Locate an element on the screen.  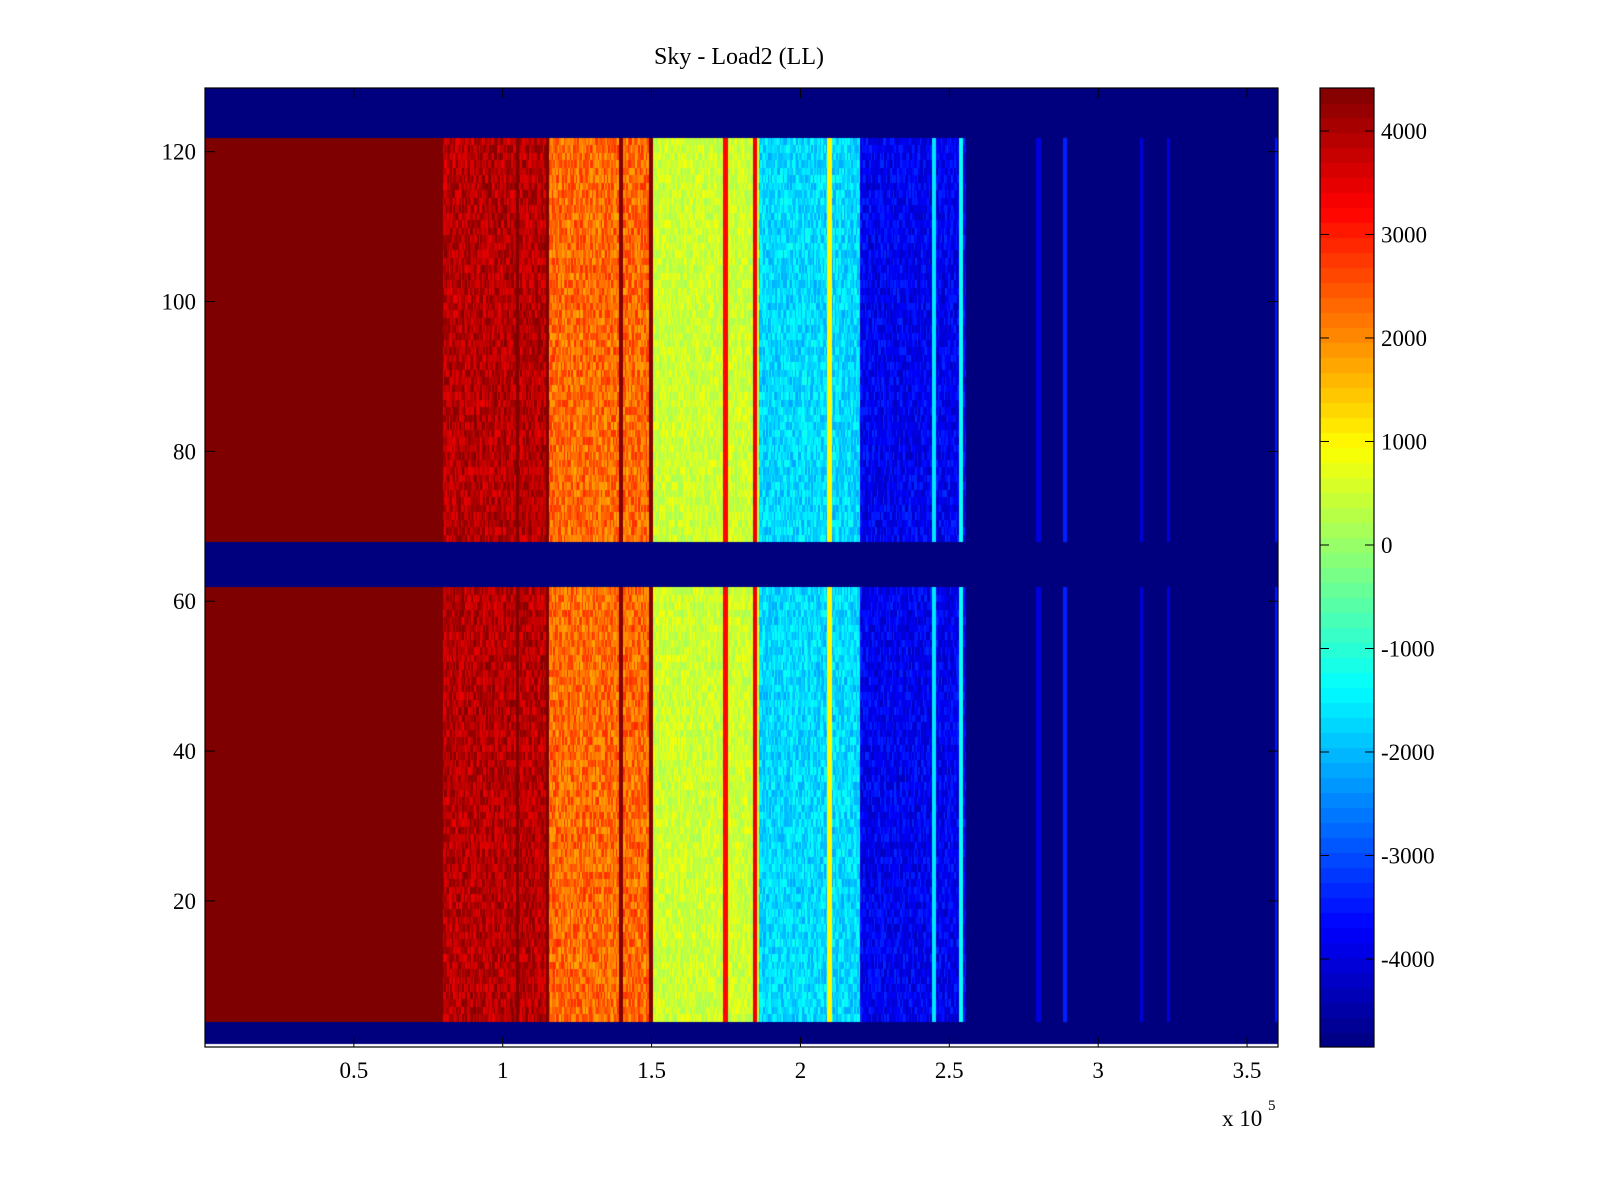
chart-title: Sky - Load2 (LL) is located at coordinates (739, 57).